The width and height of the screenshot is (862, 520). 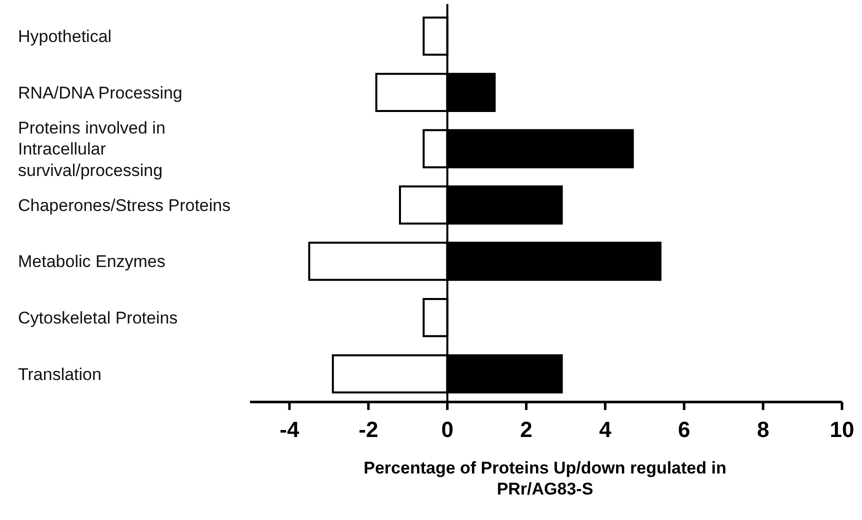 I want to click on y-tick-label: Cytoskeletal Proteins, so click(x=98, y=318).